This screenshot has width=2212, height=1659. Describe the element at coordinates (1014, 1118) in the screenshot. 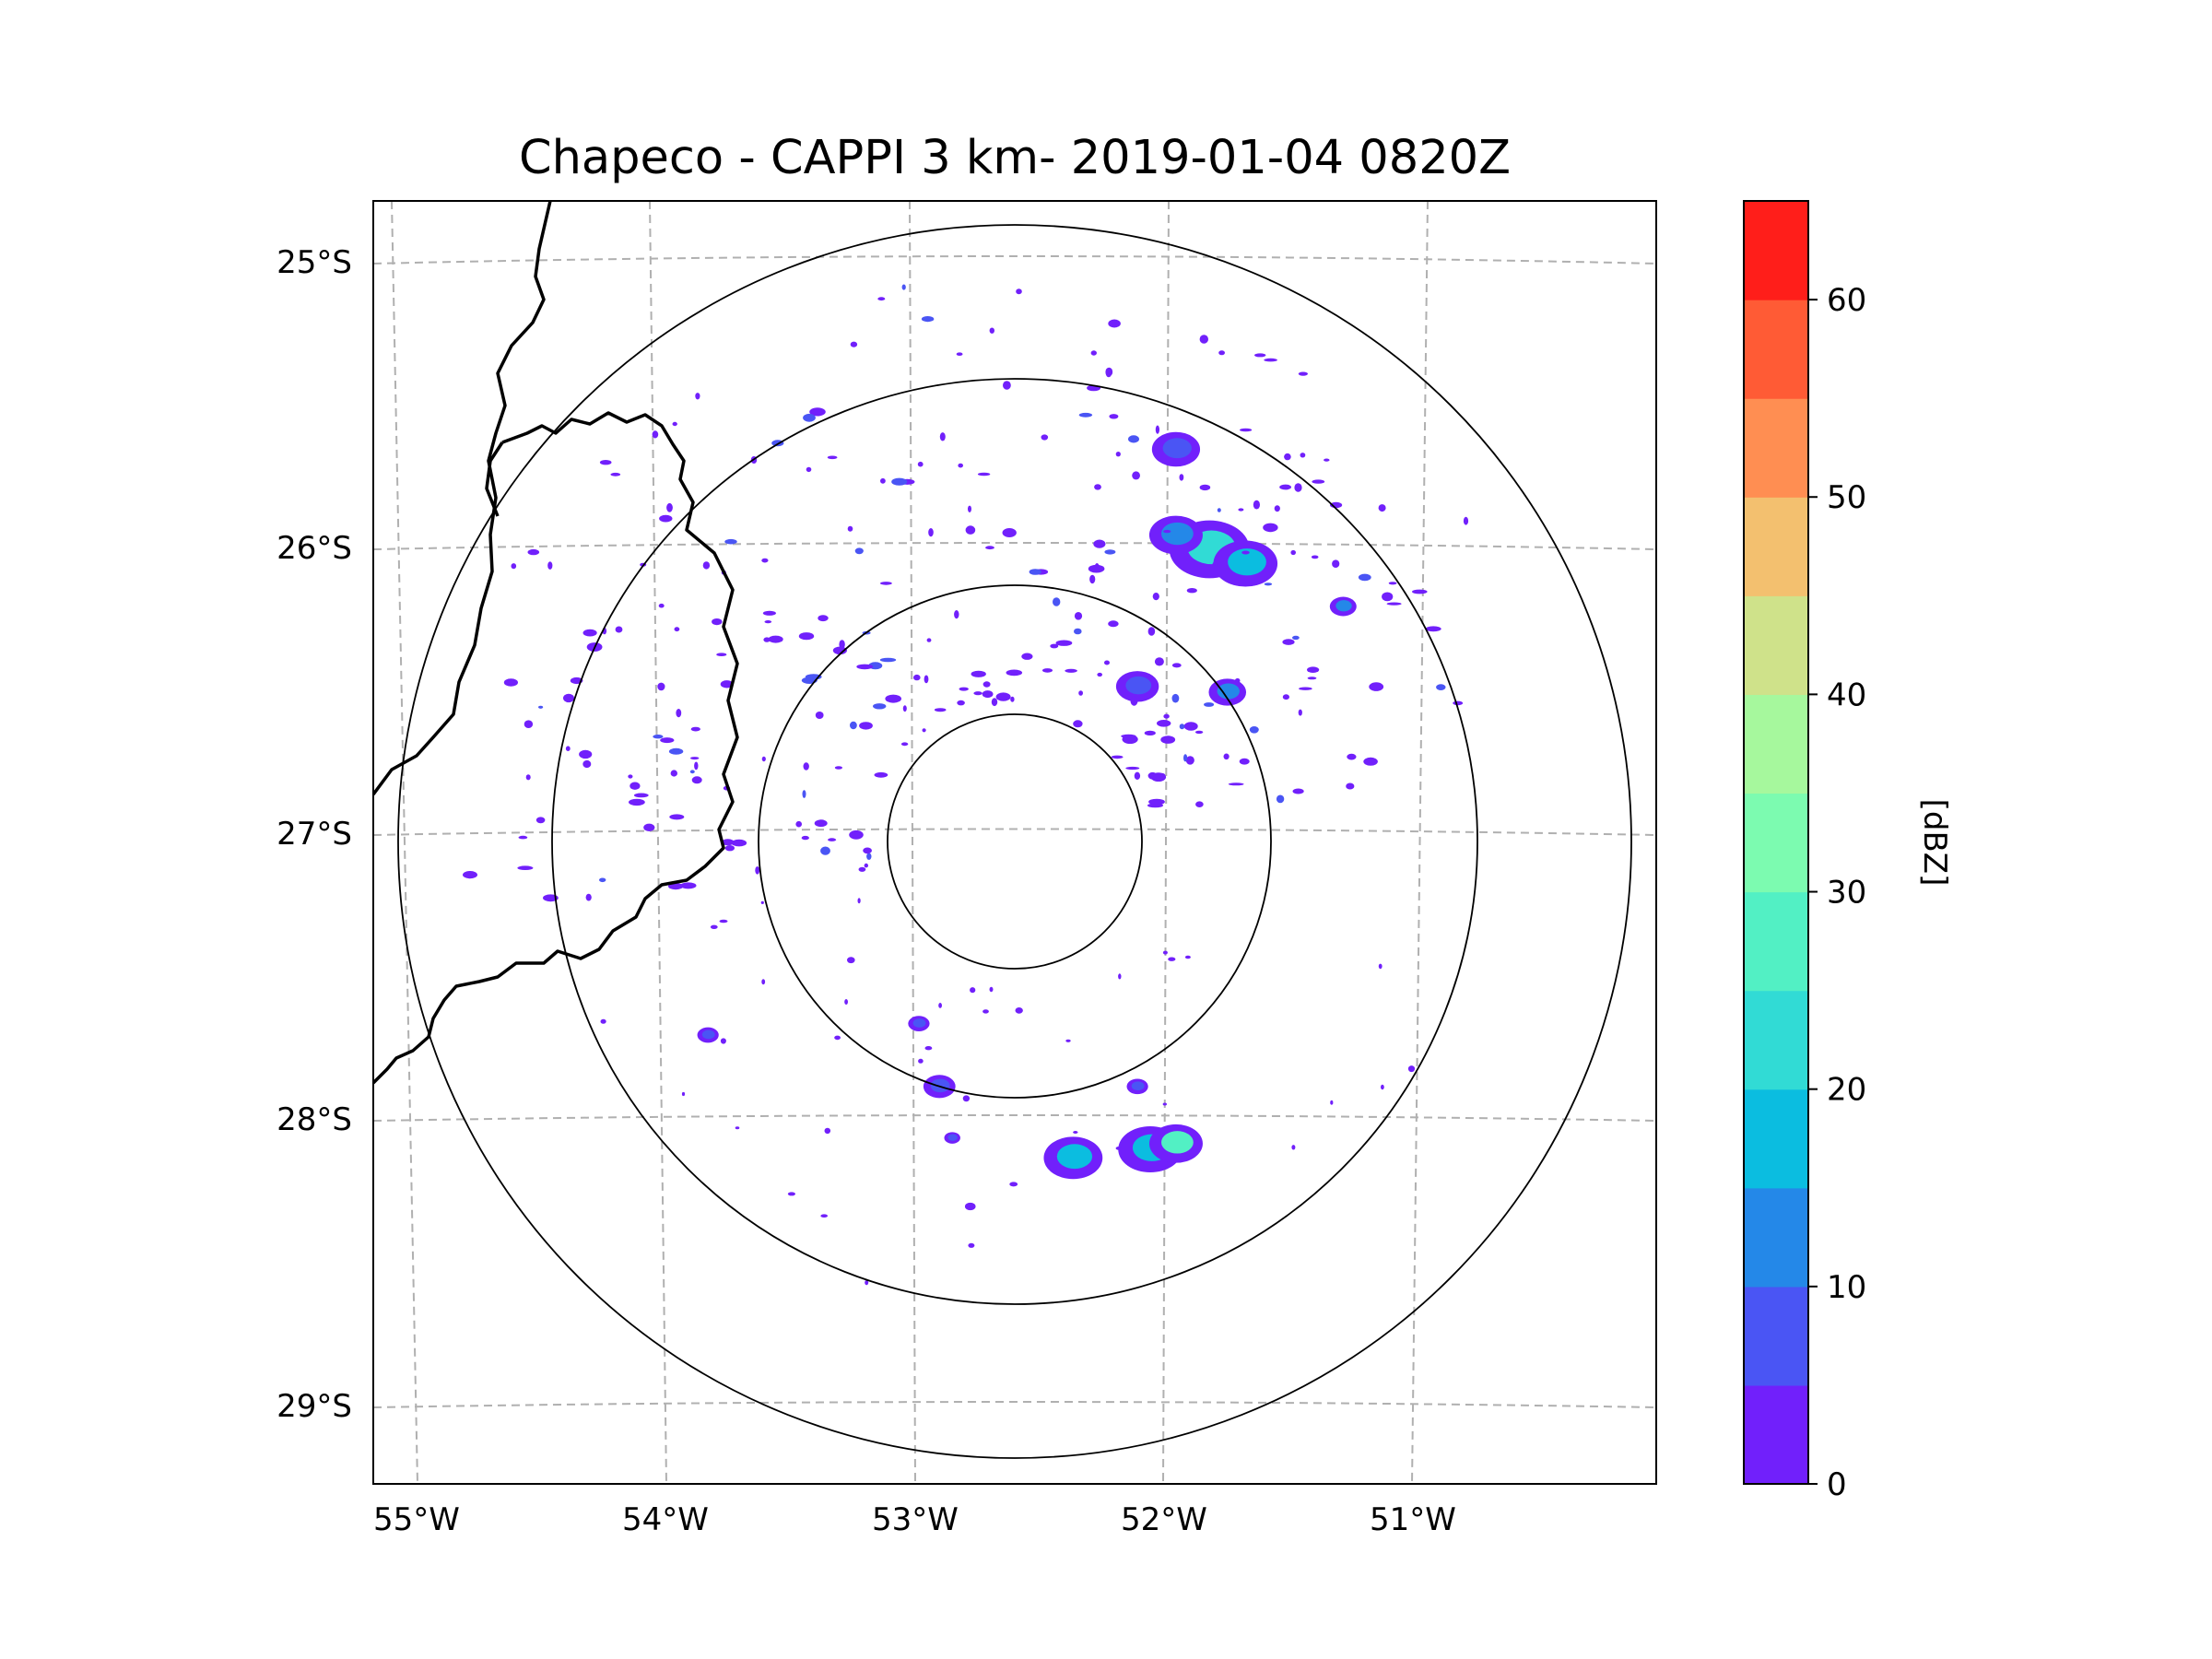

I see `parallel-28s` at that location.